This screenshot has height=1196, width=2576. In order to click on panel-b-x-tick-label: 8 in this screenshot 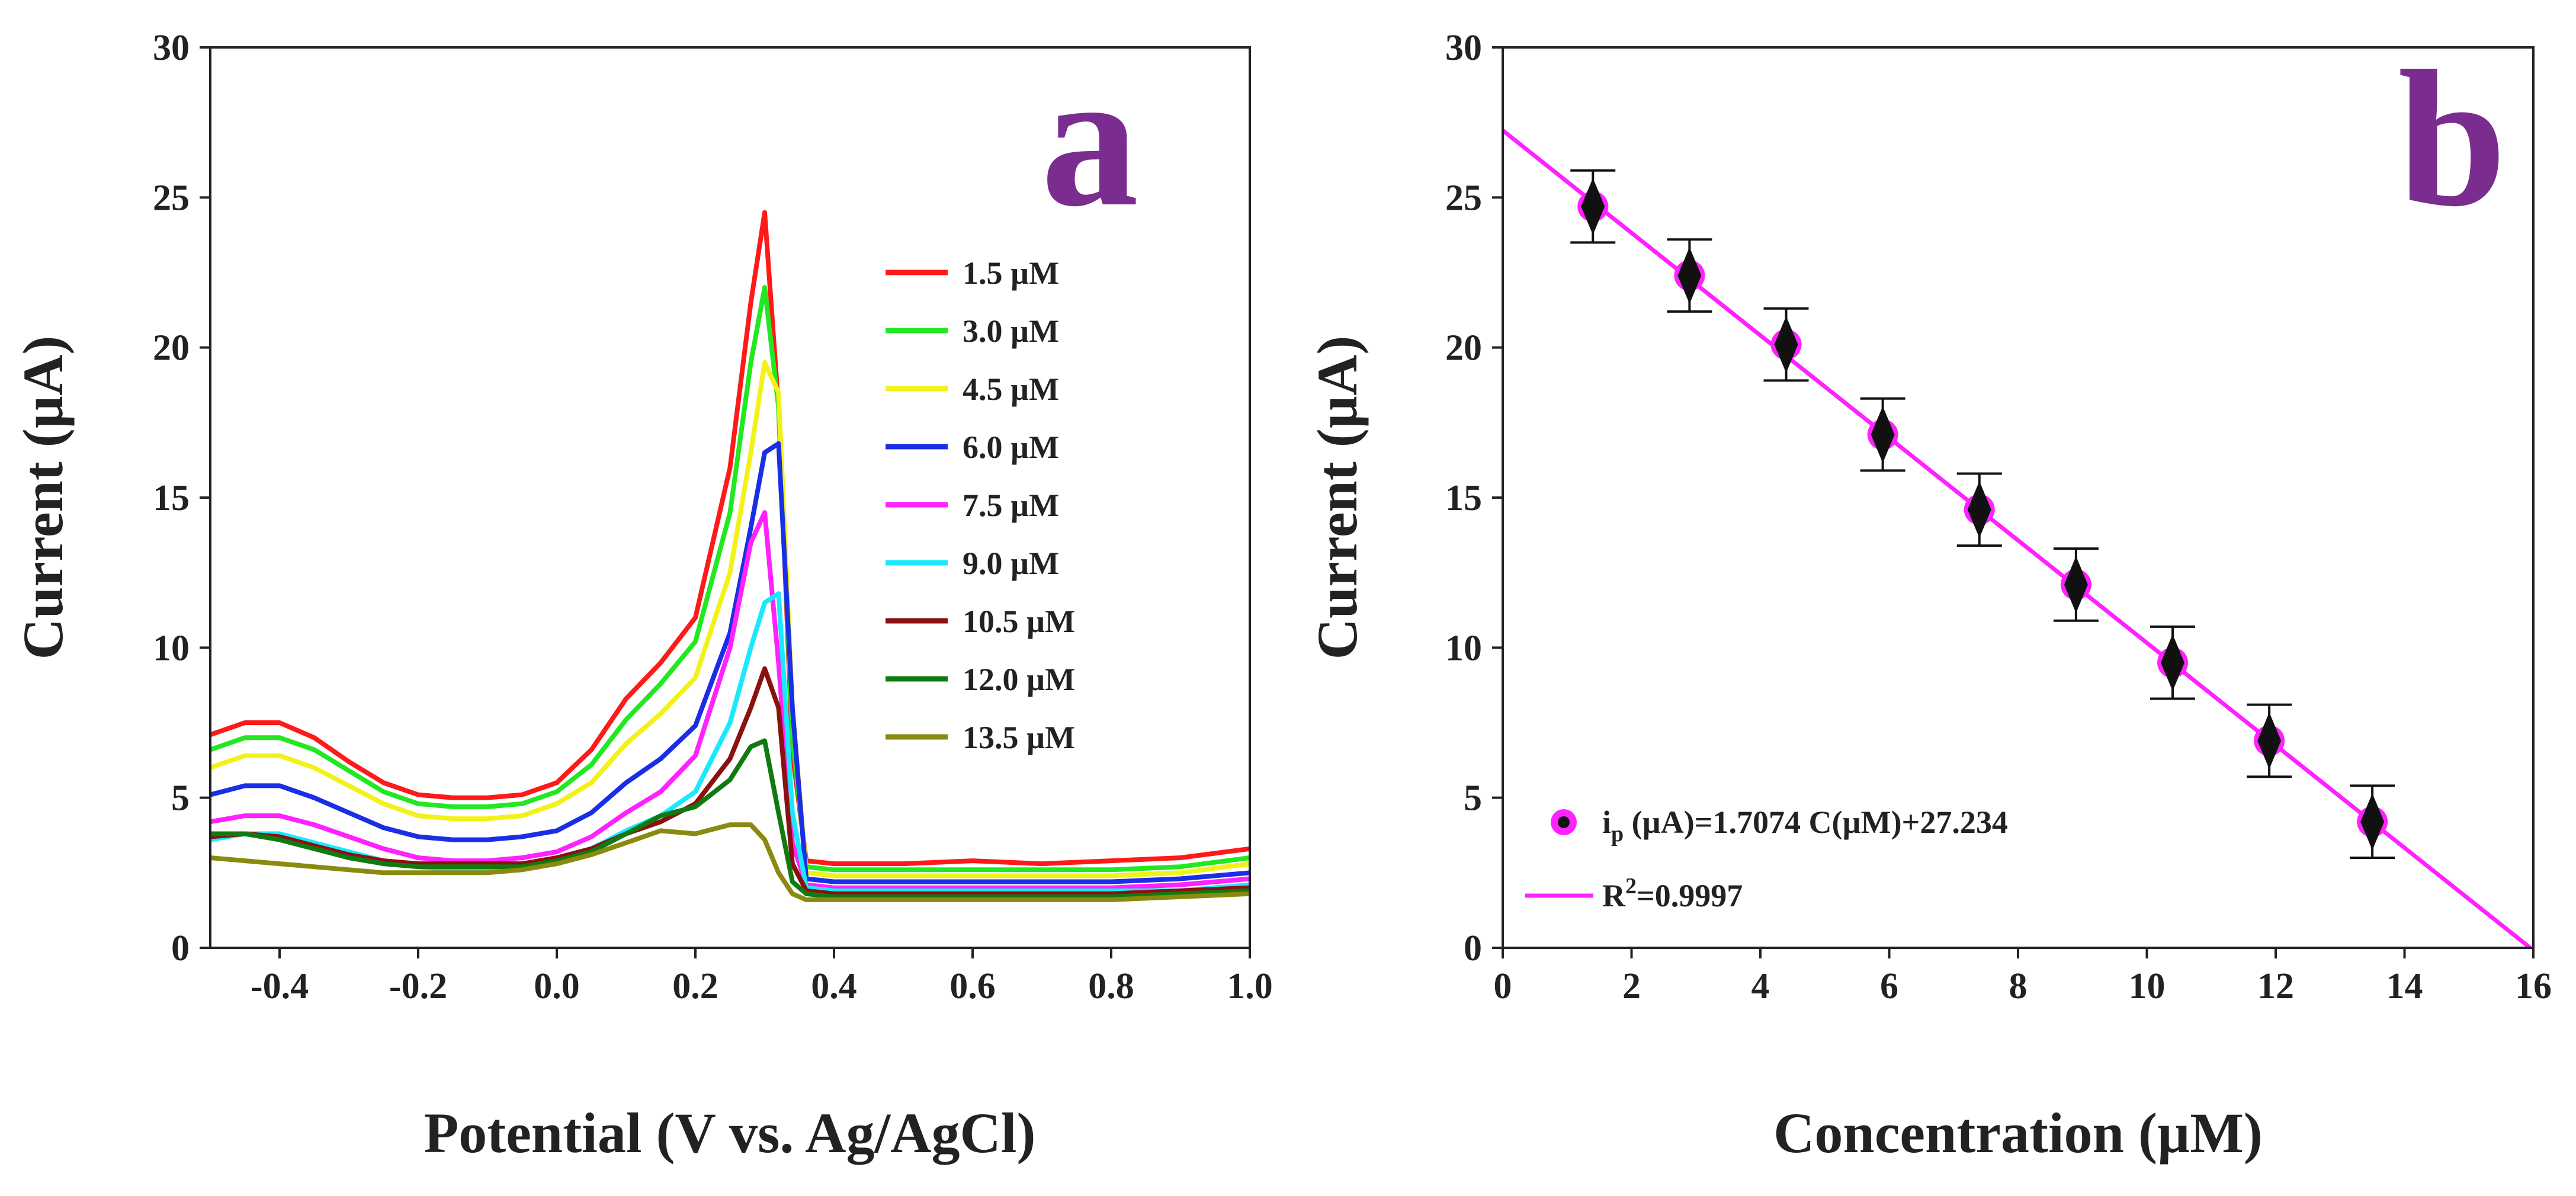, I will do `click(2018, 986)`.